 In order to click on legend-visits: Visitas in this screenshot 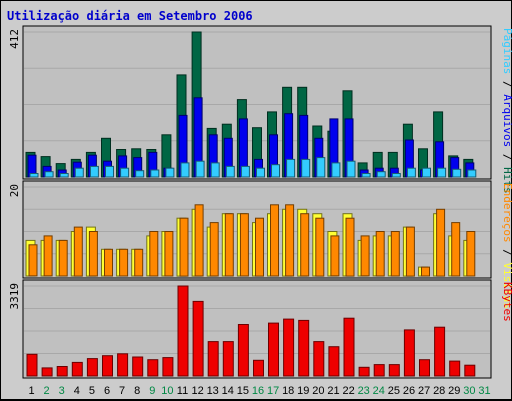, I will do `click(506, 285)`.